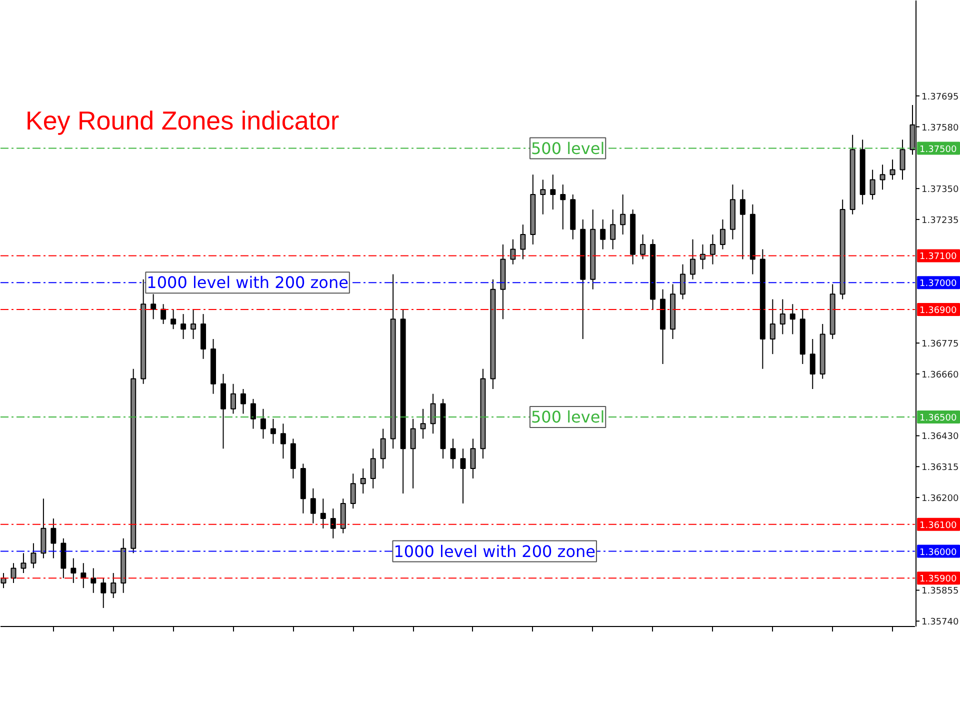 This screenshot has width=960, height=720. I want to click on text: Key Round Zones indicator, so click(183, 121).